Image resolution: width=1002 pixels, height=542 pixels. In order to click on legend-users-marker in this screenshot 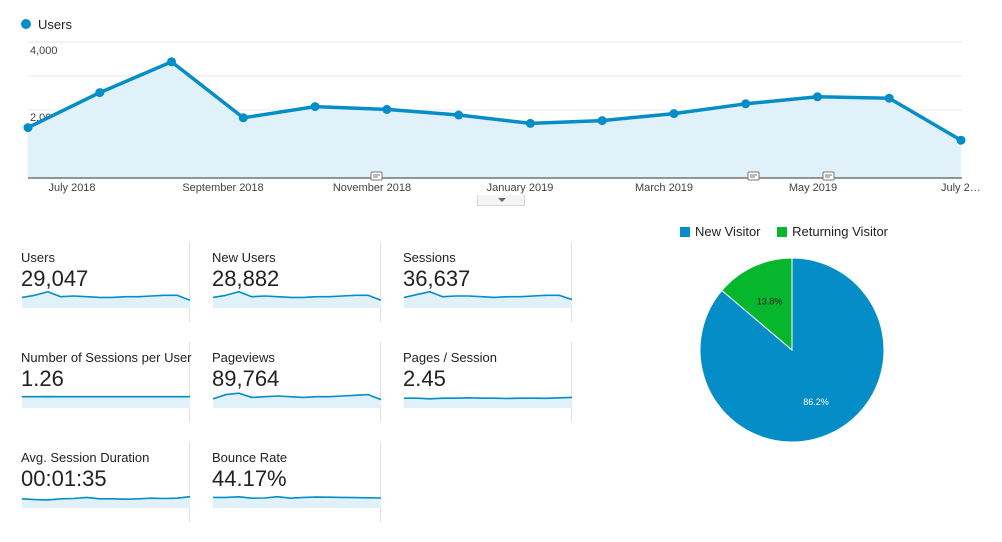, I will do `click(26, 24)`.